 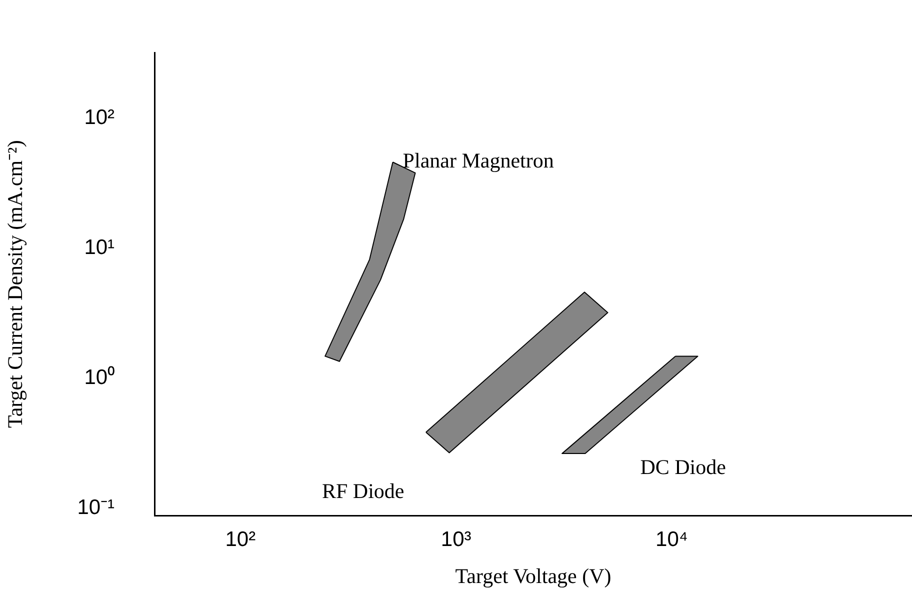 I want to click on text: RF Diode, so click(x=363, y=491).